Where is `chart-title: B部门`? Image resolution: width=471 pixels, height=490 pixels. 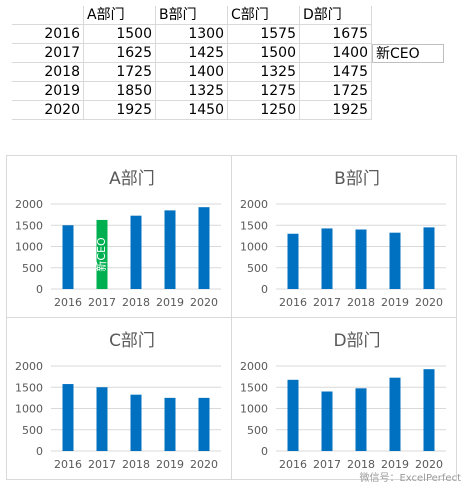
chart-title: B部门 is located at coordinates (357, 179).